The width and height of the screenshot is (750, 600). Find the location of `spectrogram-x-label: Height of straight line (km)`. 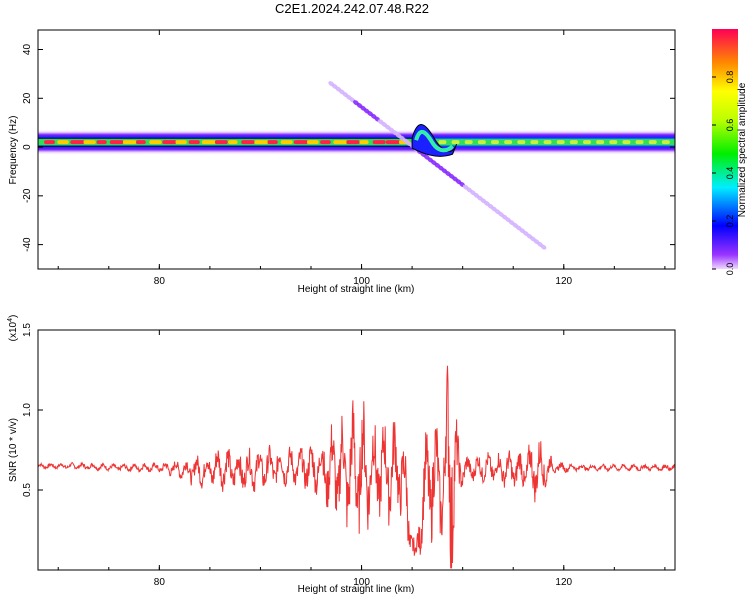

spectrogram-x-label: Height of straight line (km) is located at coordinates (356, 289).